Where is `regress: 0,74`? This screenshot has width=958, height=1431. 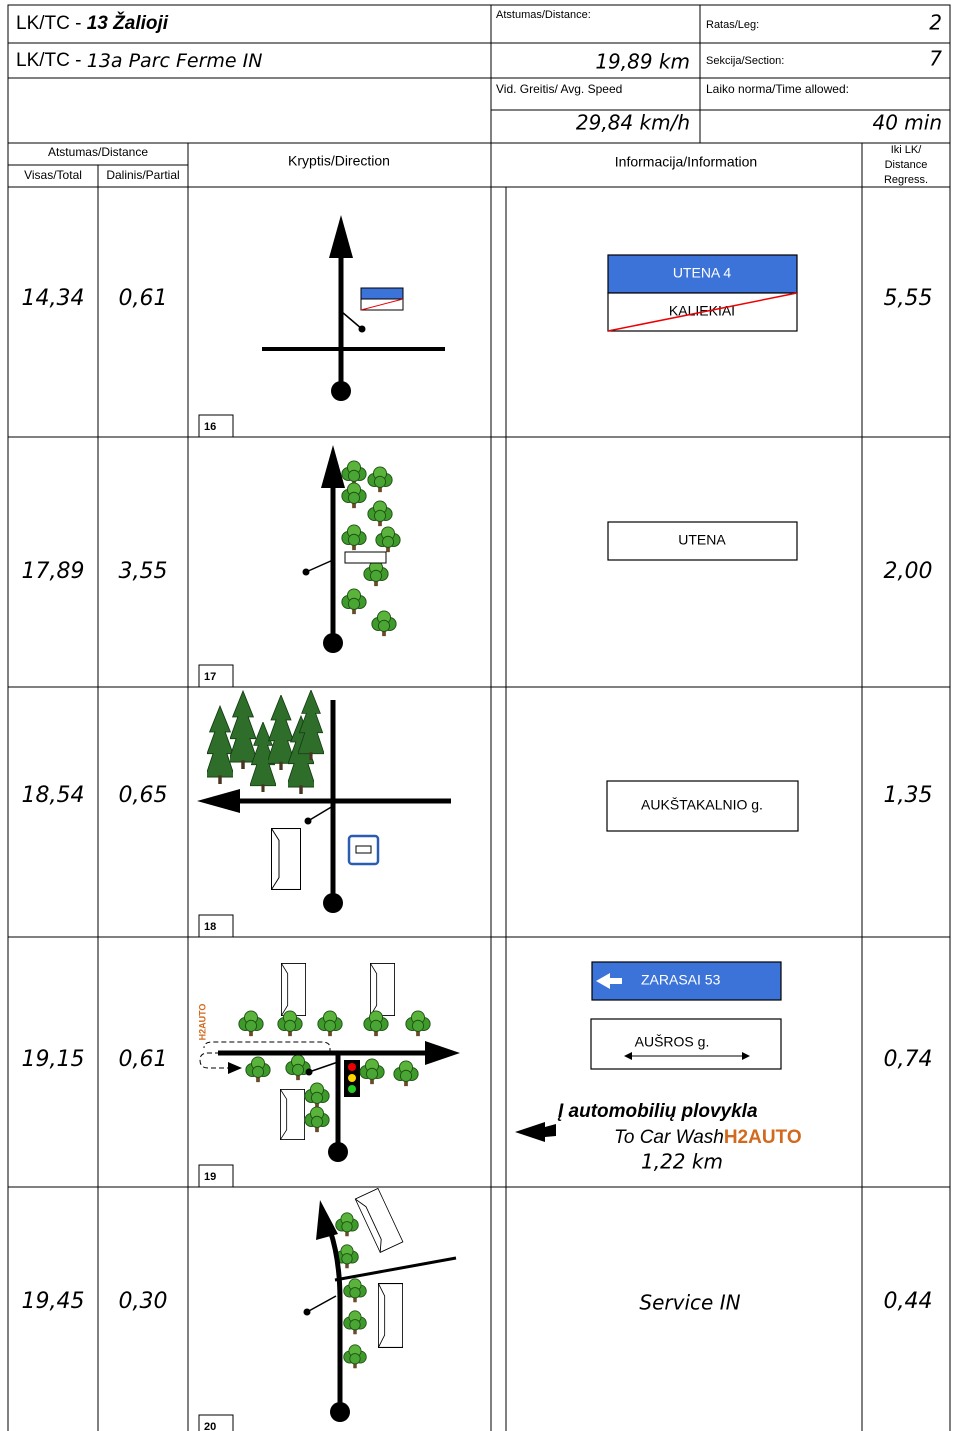 regress: 0,74 is located at coordinates (908, 1059).